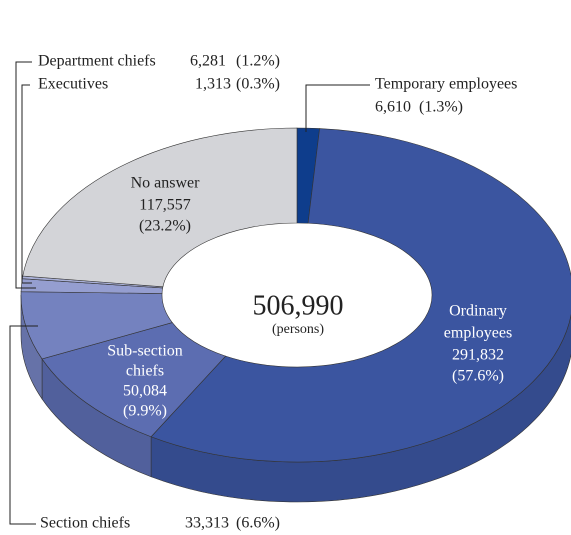 The height and width of the screenshot is (535, 571). Describe the element at coordinates (166, 183) in the screenshot. I see `category-label: No answer` at that location.